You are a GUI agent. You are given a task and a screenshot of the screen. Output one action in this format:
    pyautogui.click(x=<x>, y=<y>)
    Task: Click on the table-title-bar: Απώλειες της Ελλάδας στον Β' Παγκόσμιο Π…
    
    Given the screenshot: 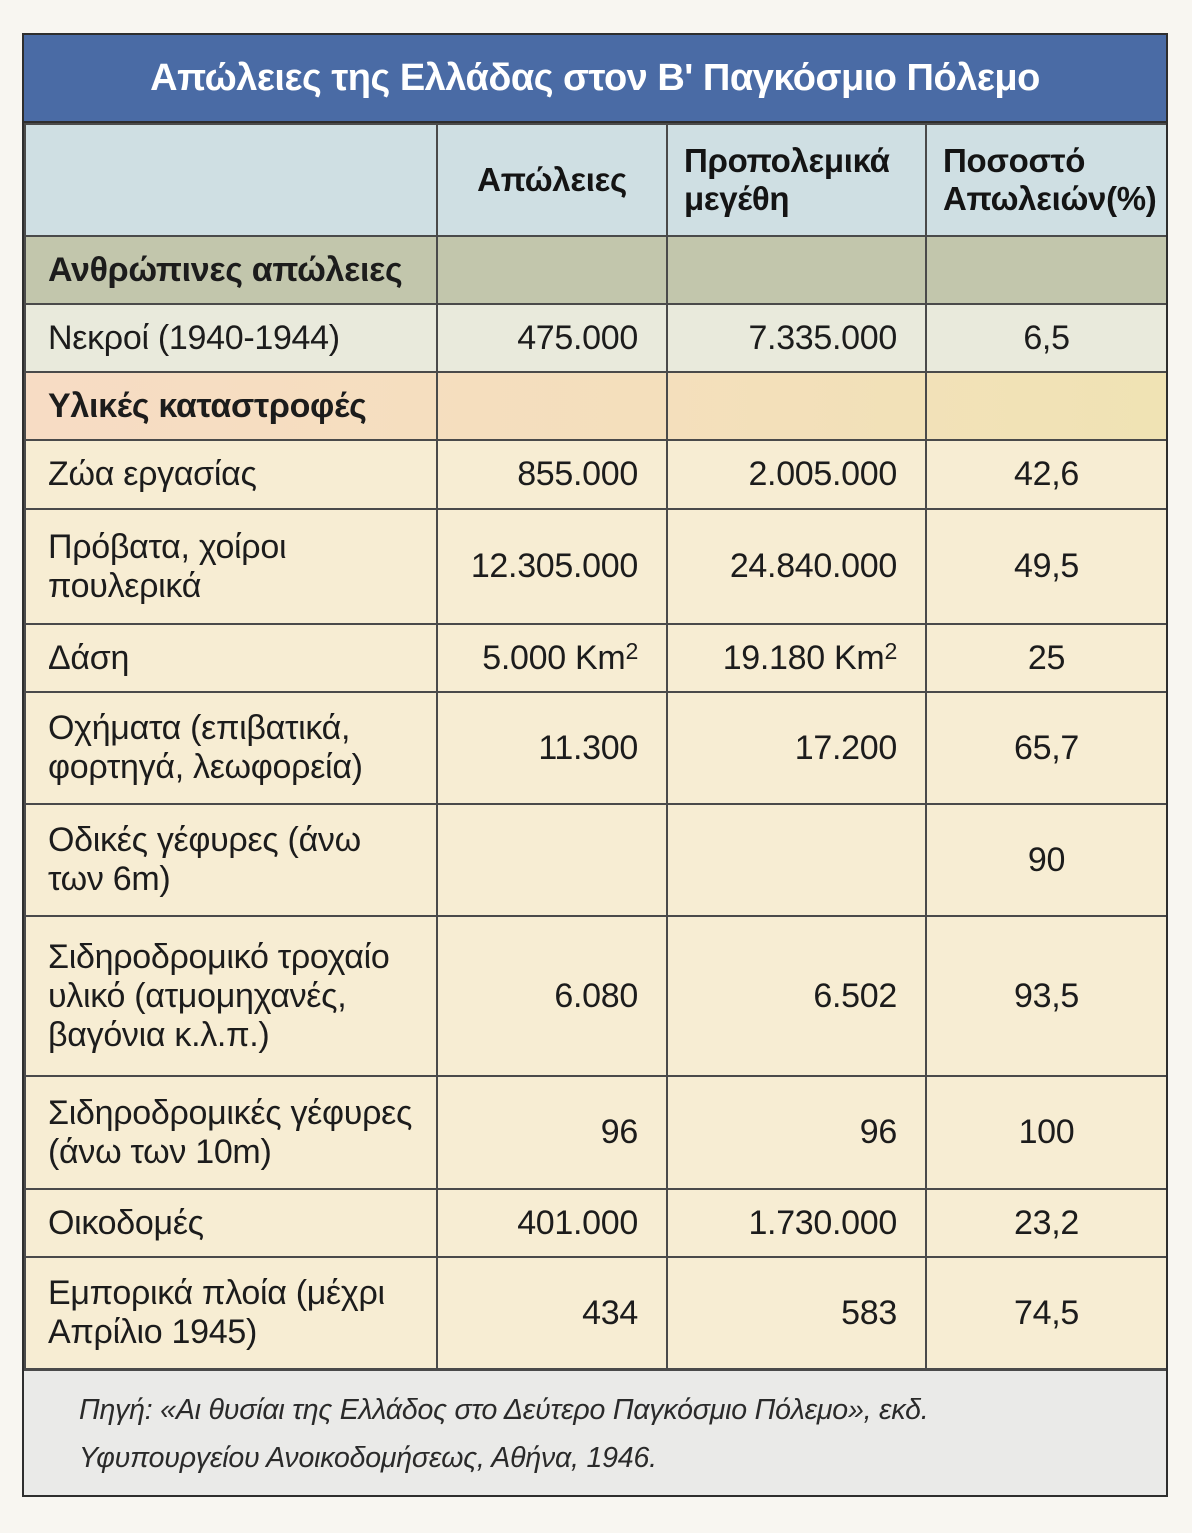 What is the action you would take?
    pyautogui.click(x=595, y=79)
    